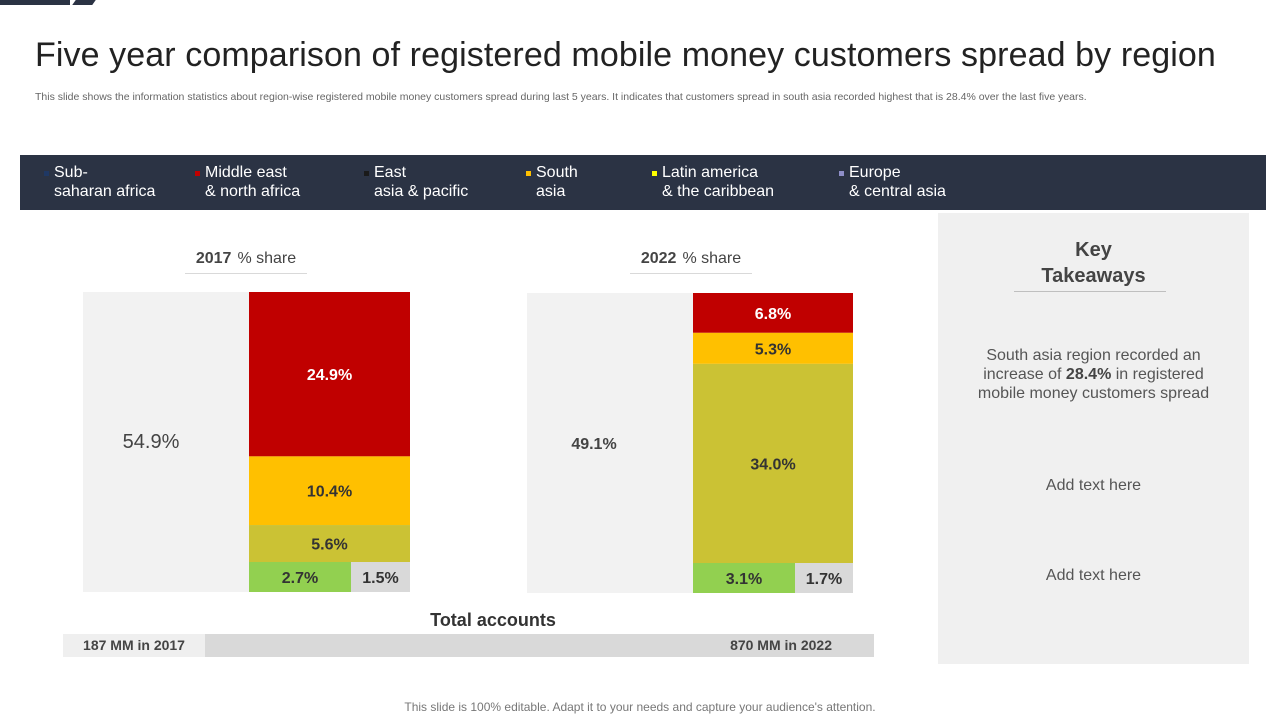  I want to click on legend-swatch-latin-america, so click(654, 173).